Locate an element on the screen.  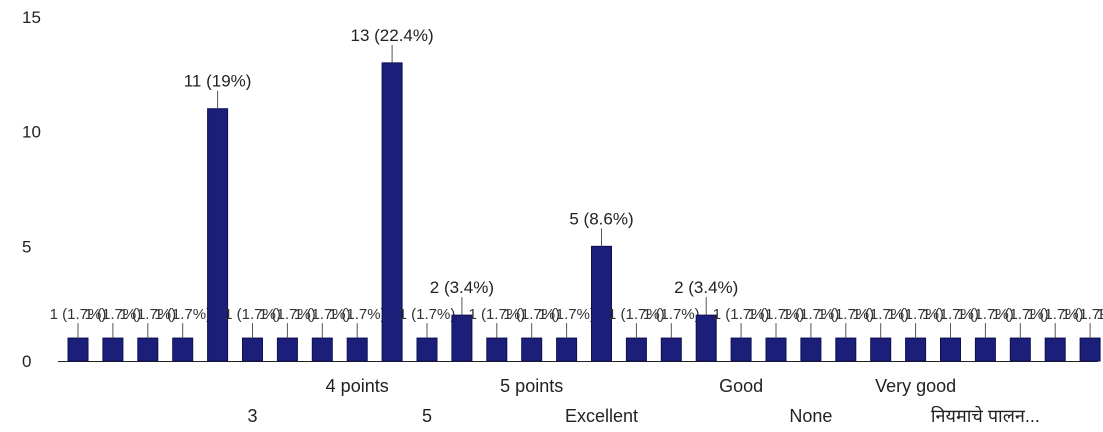
x-category-label: 5 points is located at coordinates (531, 386).